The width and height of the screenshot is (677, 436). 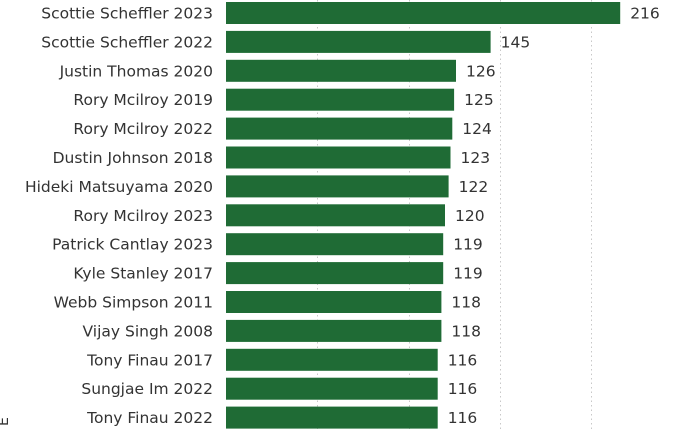 I want to click on category-label: Scottie Scheffler 2022, so click(x=127, y=42).